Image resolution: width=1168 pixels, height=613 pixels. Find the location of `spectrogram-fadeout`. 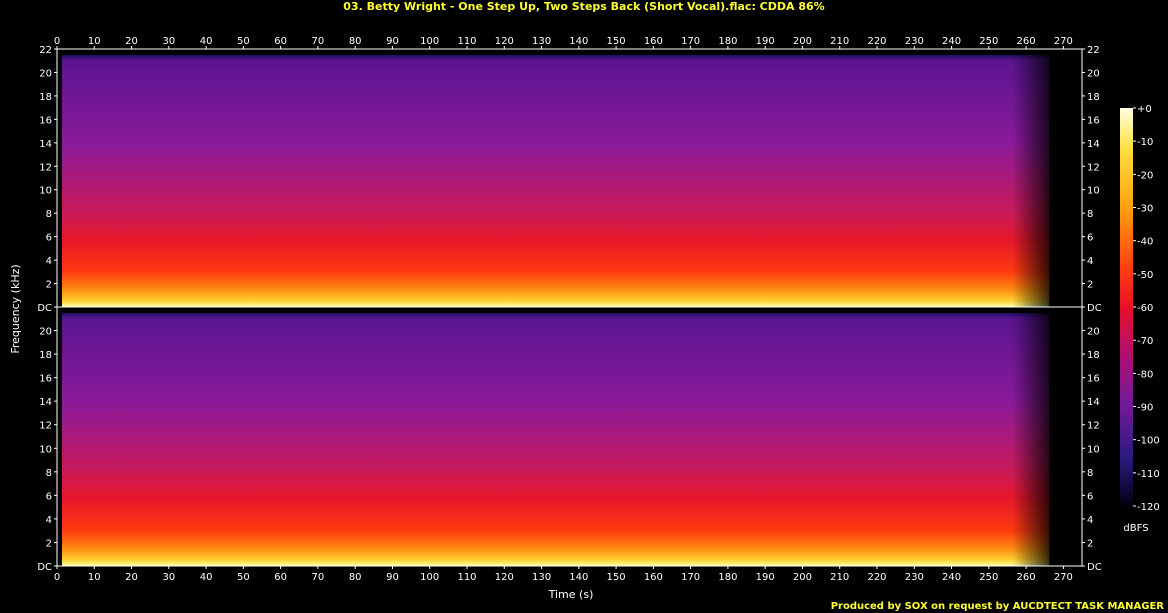

spectrogram-fadeout is located at coordinates (1035, 178).